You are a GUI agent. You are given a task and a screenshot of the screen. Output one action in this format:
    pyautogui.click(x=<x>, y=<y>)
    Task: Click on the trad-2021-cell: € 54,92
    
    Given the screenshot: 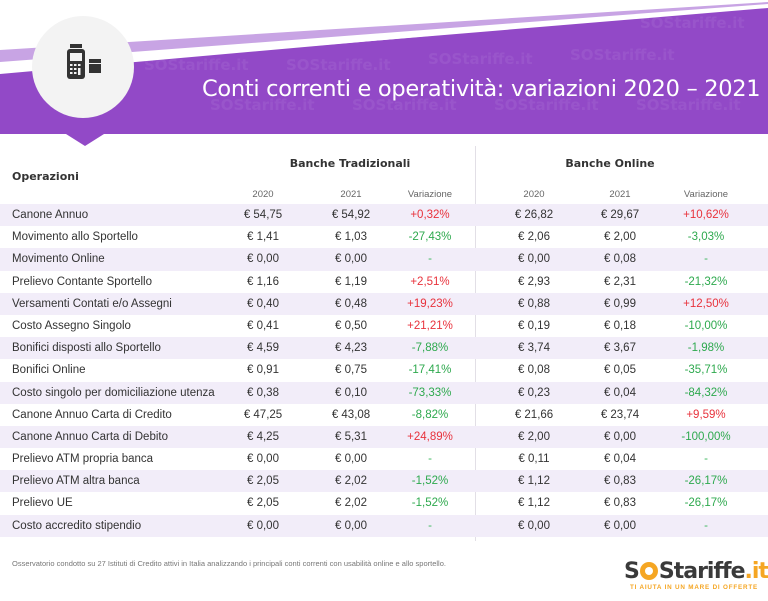 What is the action you would take?
    pyautogui.click(x=351, y=215)
    